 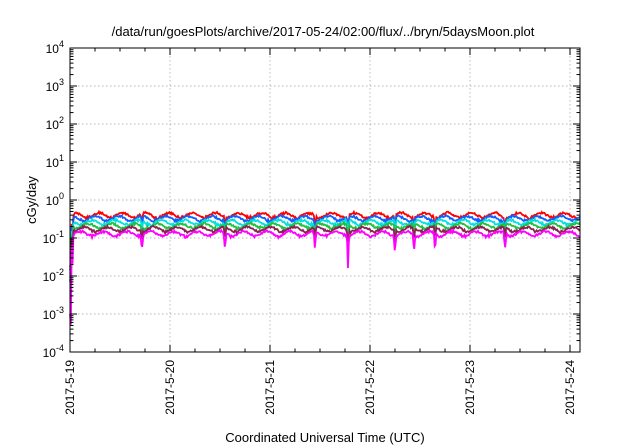 I want to click on y-tick-label: 10⁻³, so click(x=53, y=313).